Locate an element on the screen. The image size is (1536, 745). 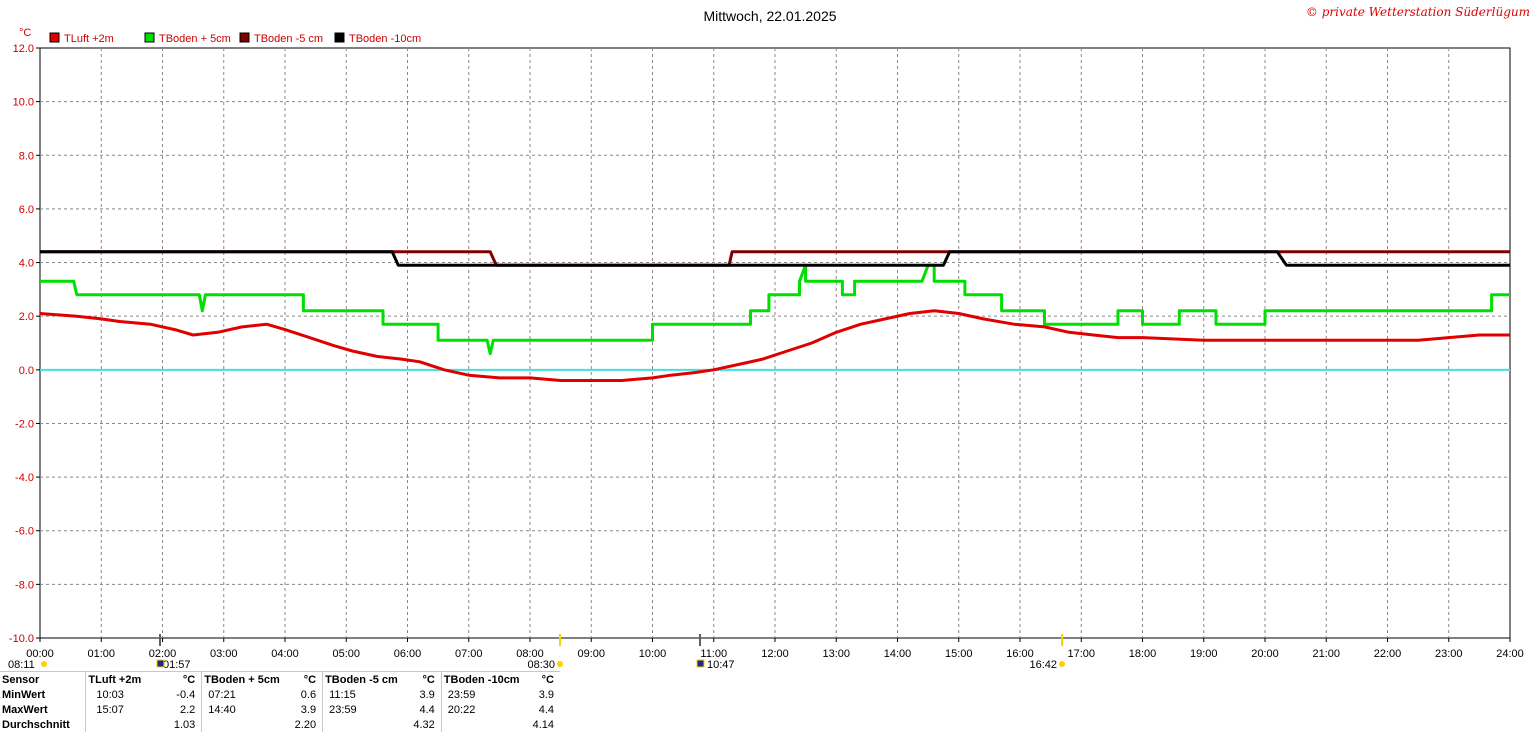
marker-time-label: 08:30 is located at coordinates (541, 665).